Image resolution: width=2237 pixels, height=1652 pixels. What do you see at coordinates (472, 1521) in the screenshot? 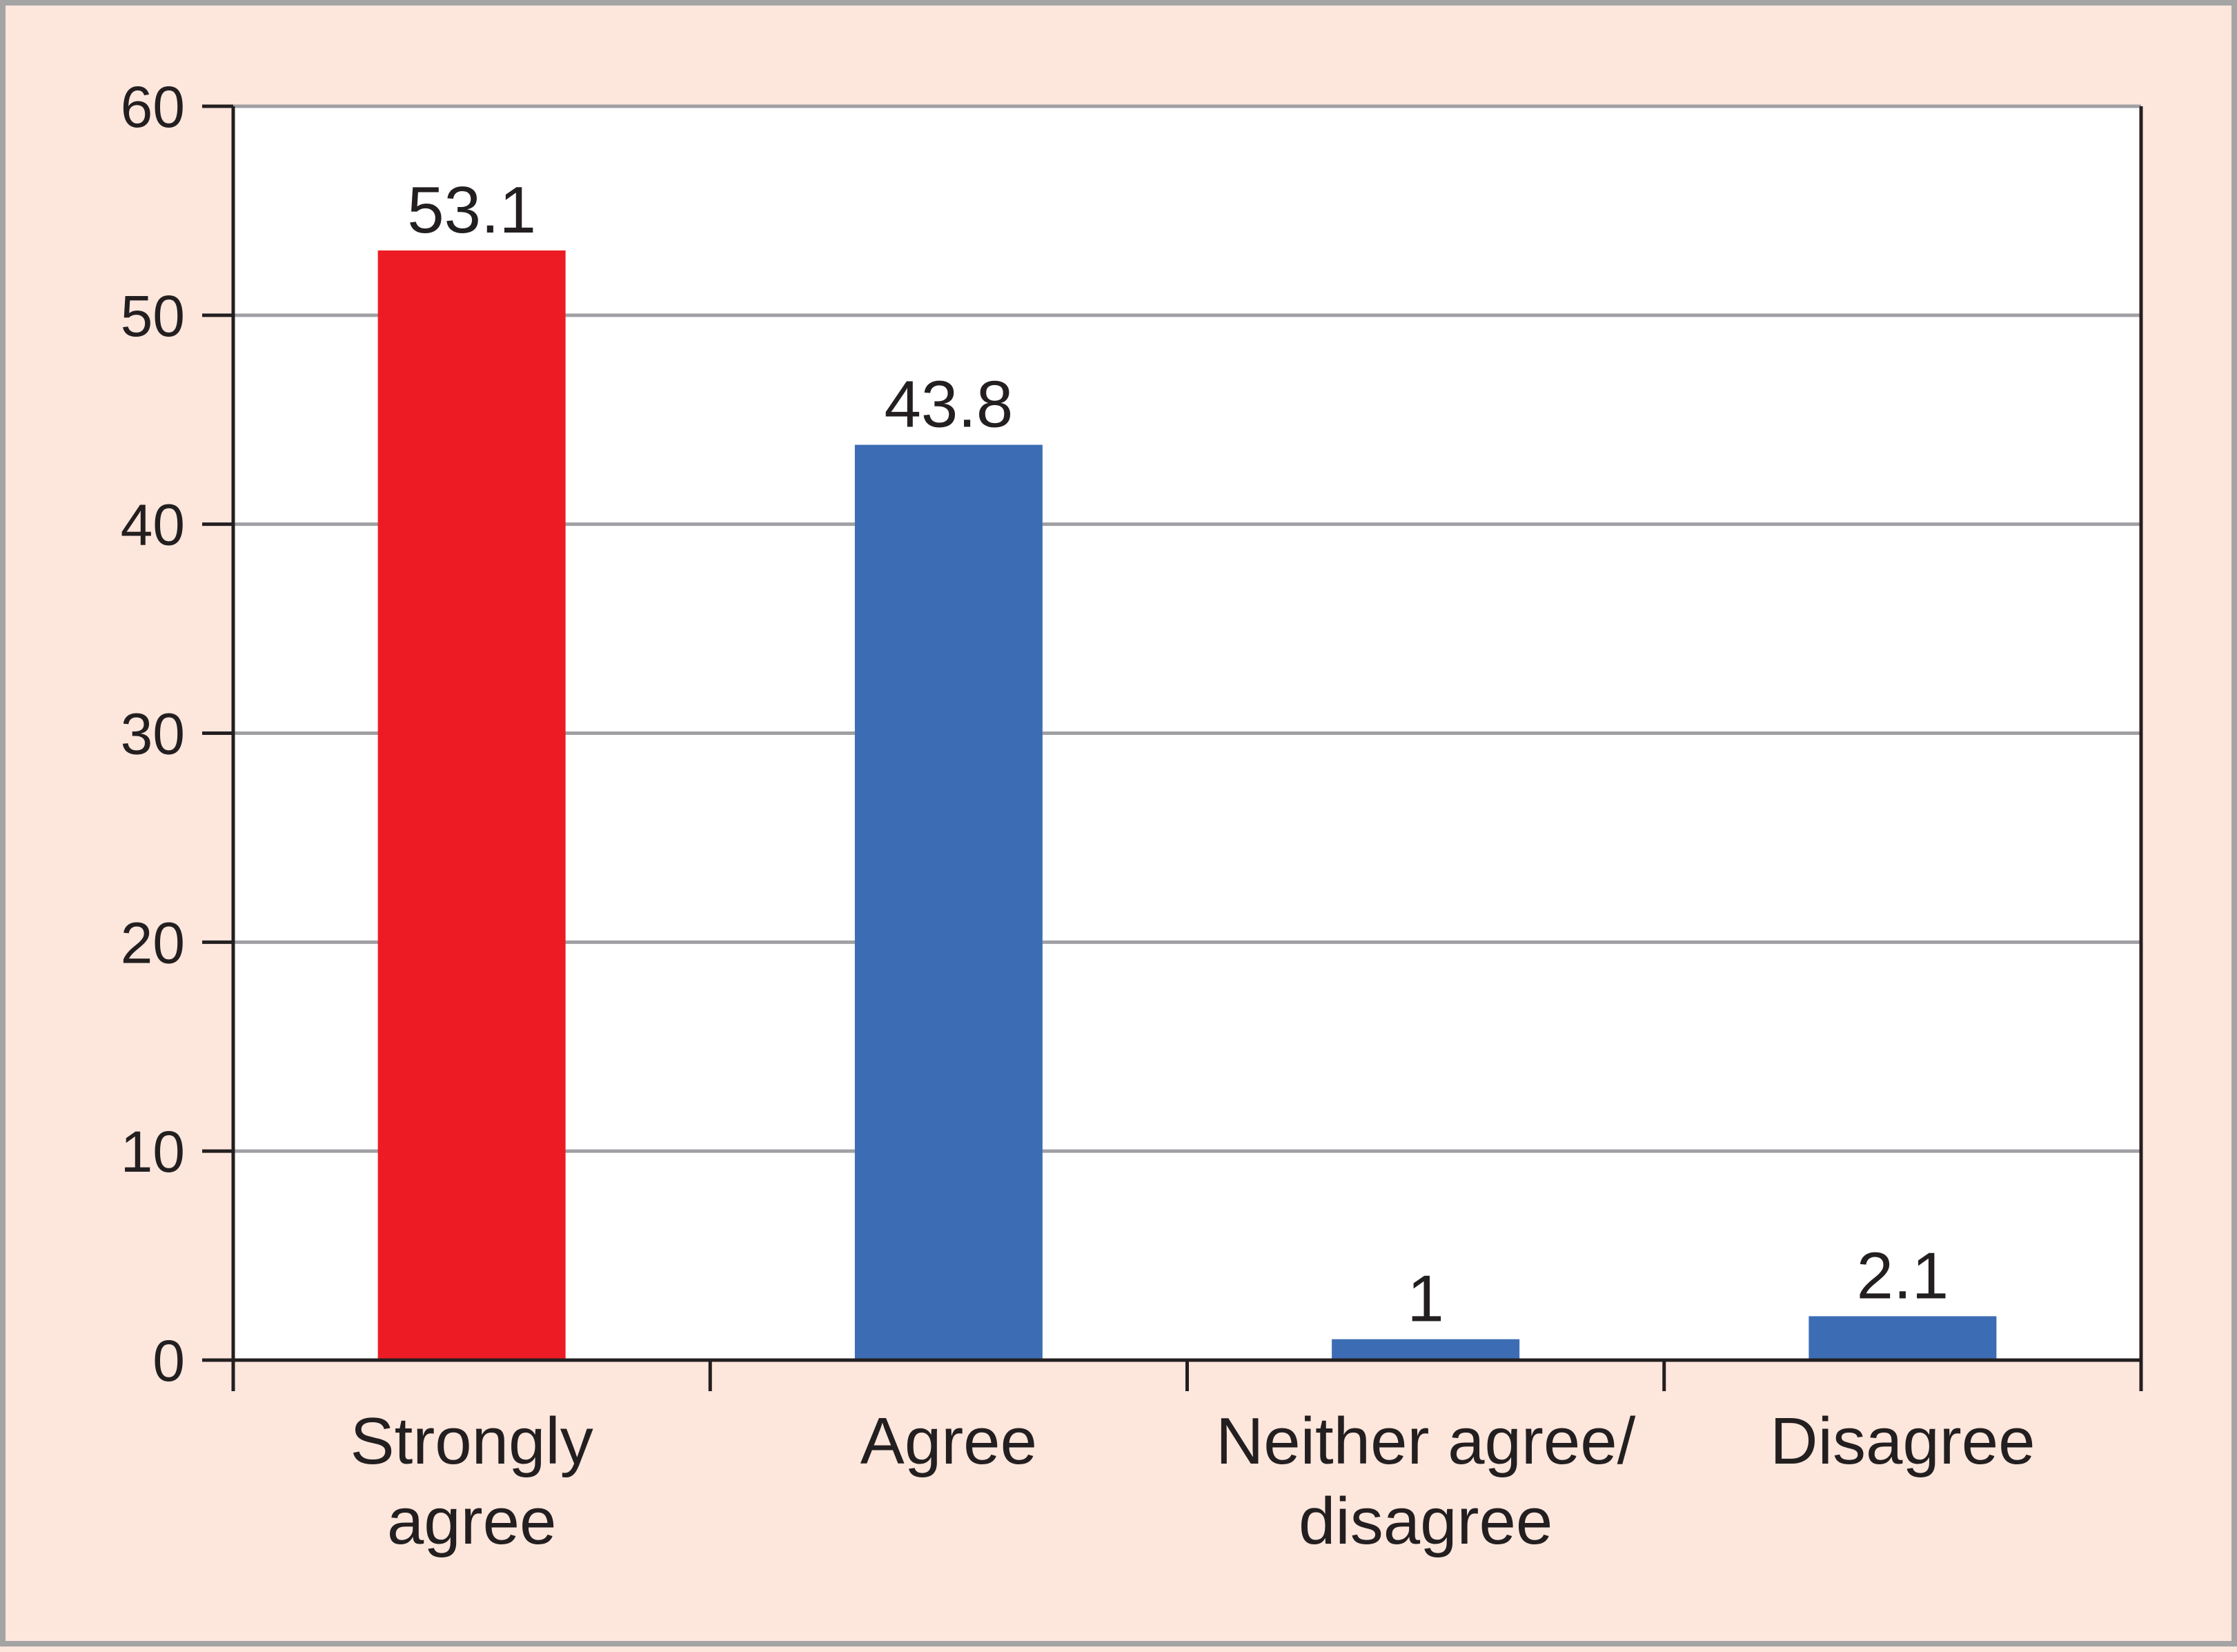
I see `x-tick-label-line: agree` at bounding box center [472, 1521].